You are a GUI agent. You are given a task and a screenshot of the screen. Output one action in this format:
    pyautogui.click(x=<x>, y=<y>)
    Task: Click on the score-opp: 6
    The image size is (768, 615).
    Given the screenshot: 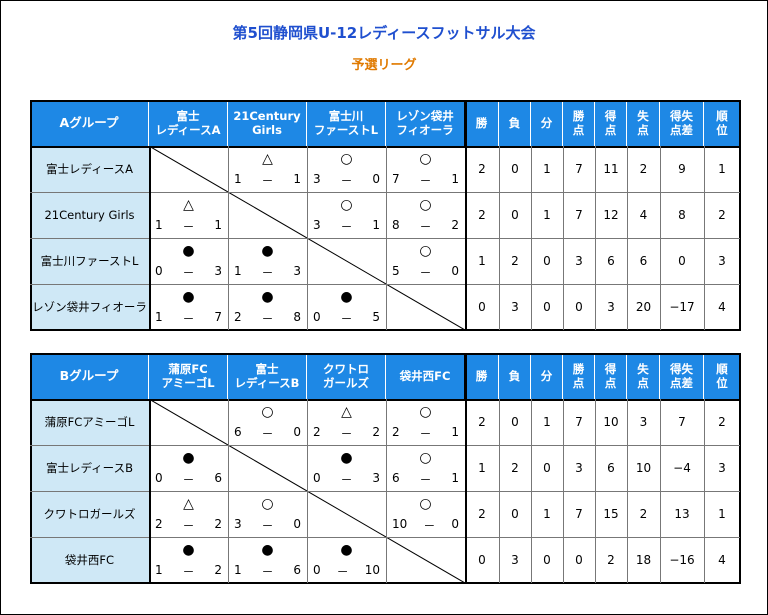 What is the action you would take?
    pyautogui.click(x=297, y=570)
    